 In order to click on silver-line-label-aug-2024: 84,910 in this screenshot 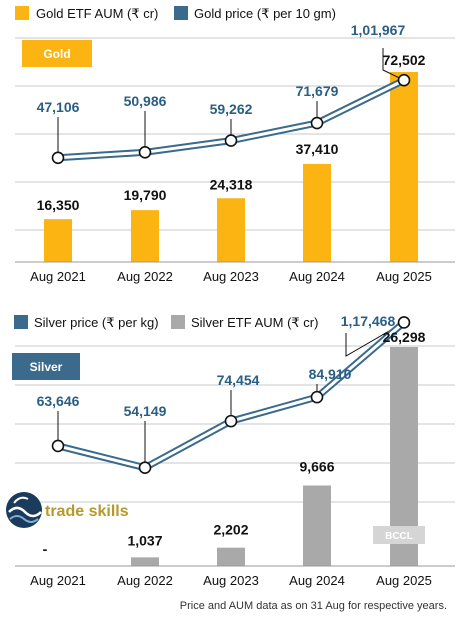, I will do `click(330, 374)`.